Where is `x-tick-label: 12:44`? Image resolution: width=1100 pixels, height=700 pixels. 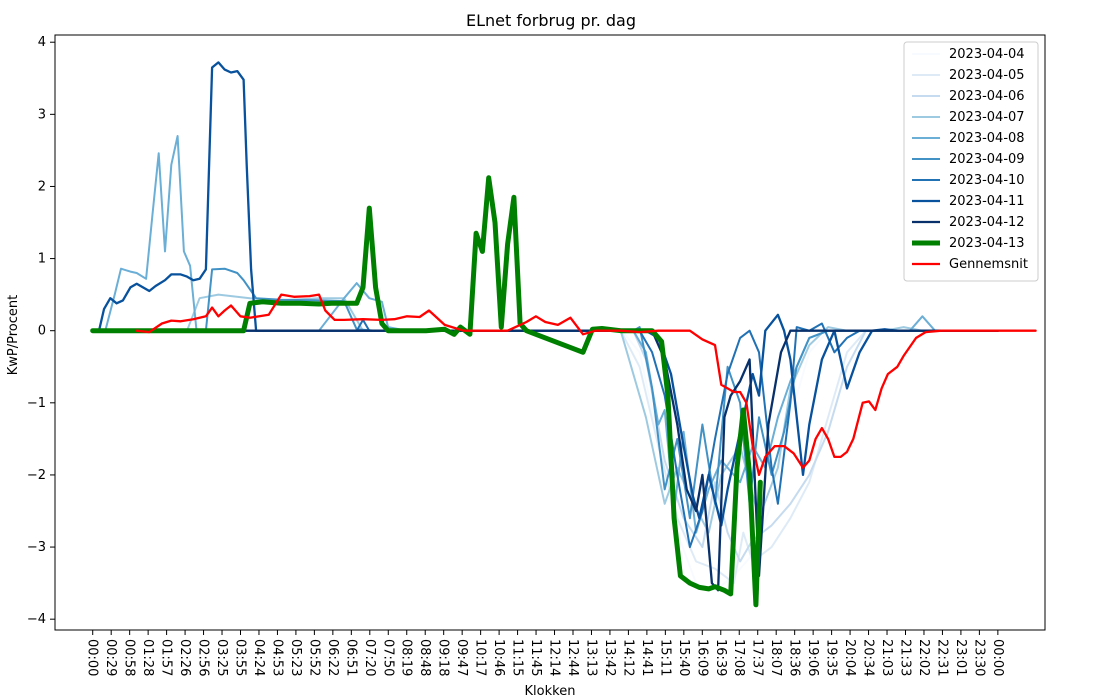 x-tick-label: 12:44 is located at coordinates (572, 657).